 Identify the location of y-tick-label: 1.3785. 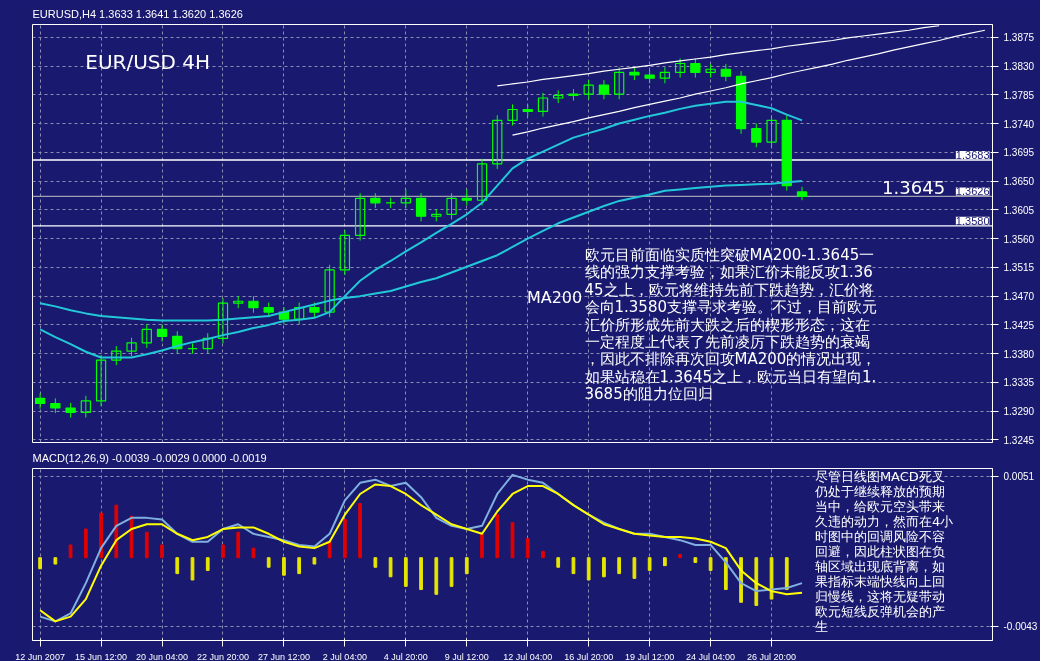
(1019, 95).